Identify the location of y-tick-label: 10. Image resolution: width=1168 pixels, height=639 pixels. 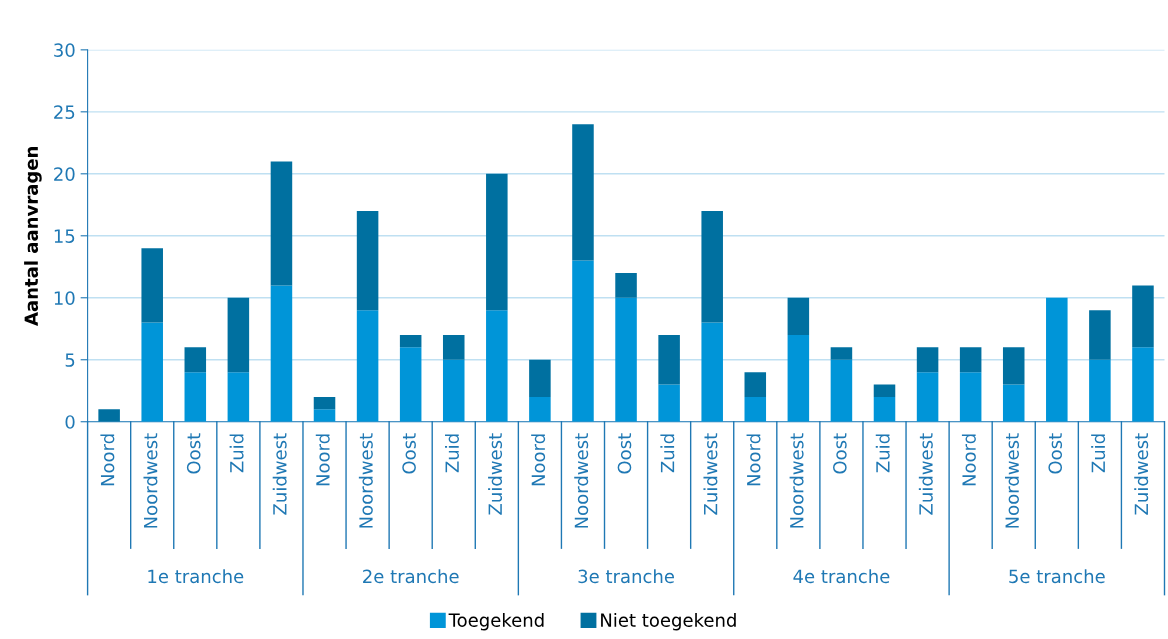
(64, 298).